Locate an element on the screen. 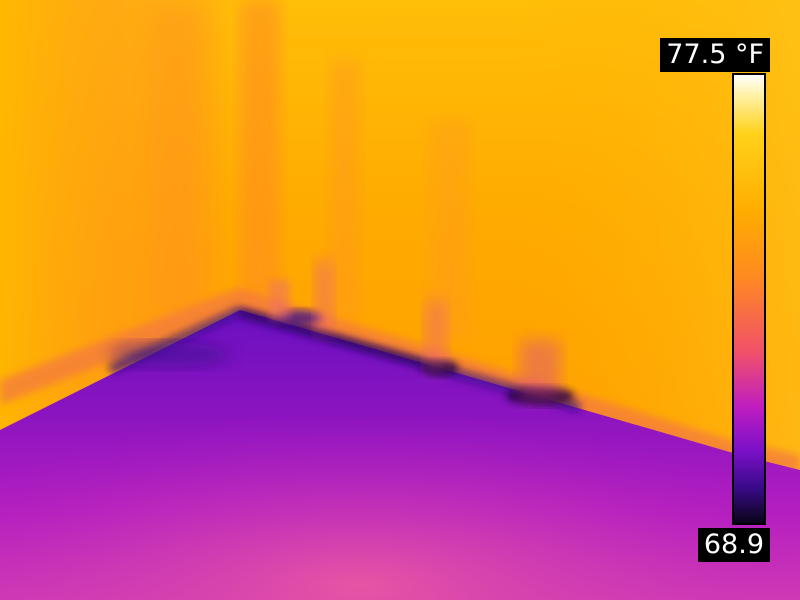  max-temperature-label: 77.5 °F is located at coordinates (715, 55).